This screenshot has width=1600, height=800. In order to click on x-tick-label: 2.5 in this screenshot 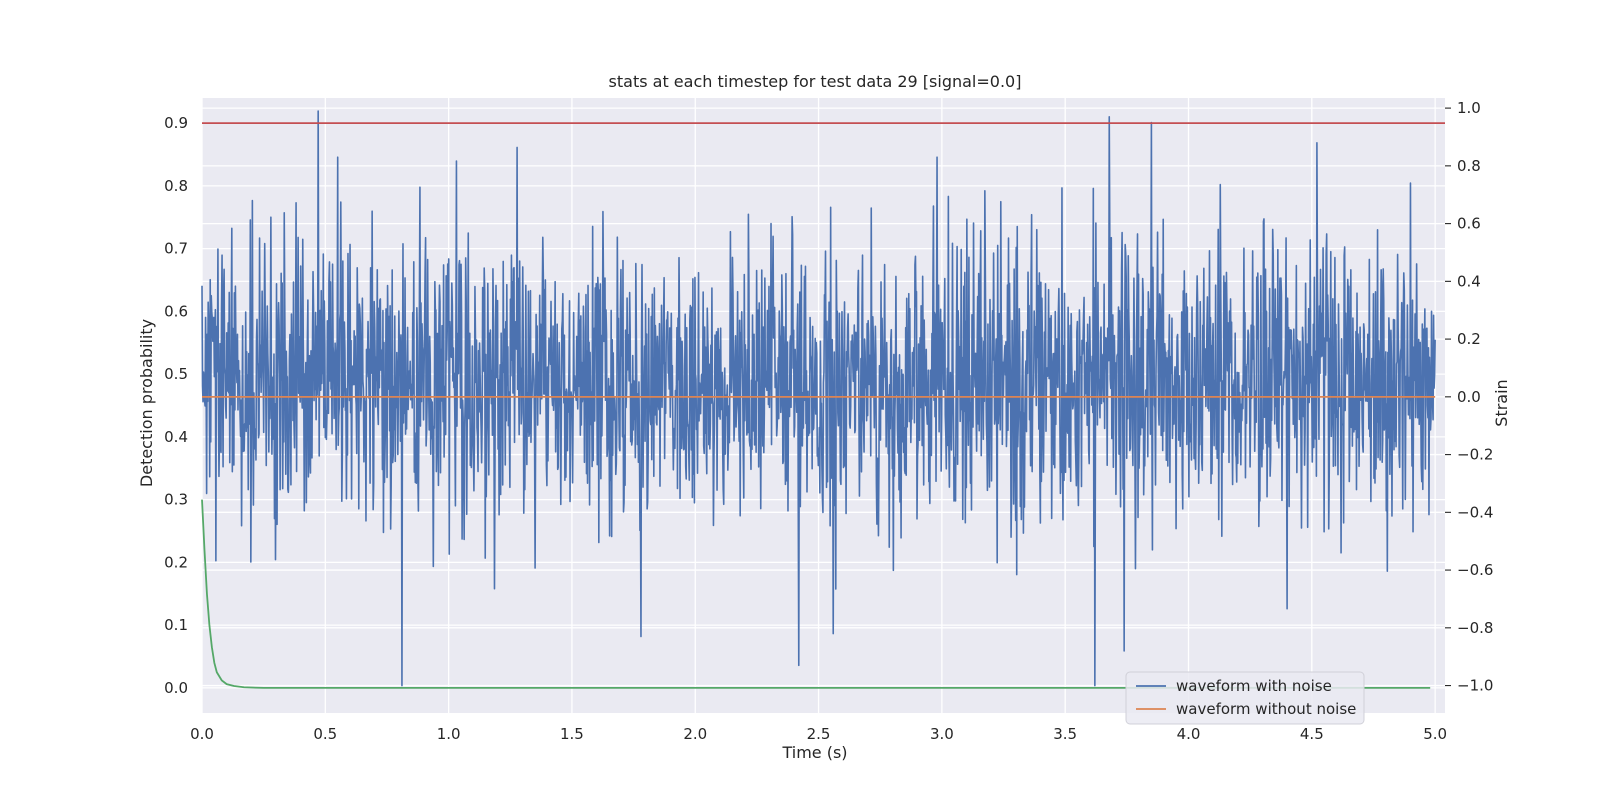, I will do `click(819, 734)`.